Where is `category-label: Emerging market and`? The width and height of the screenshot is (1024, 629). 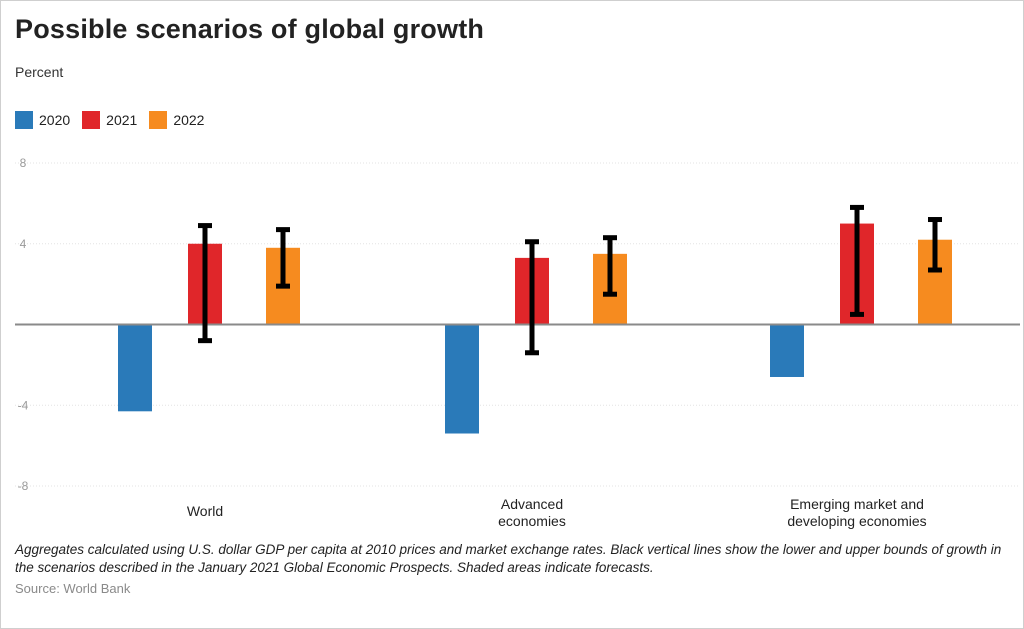 category-label: Emerging market and is located at coordinates (857, 504).